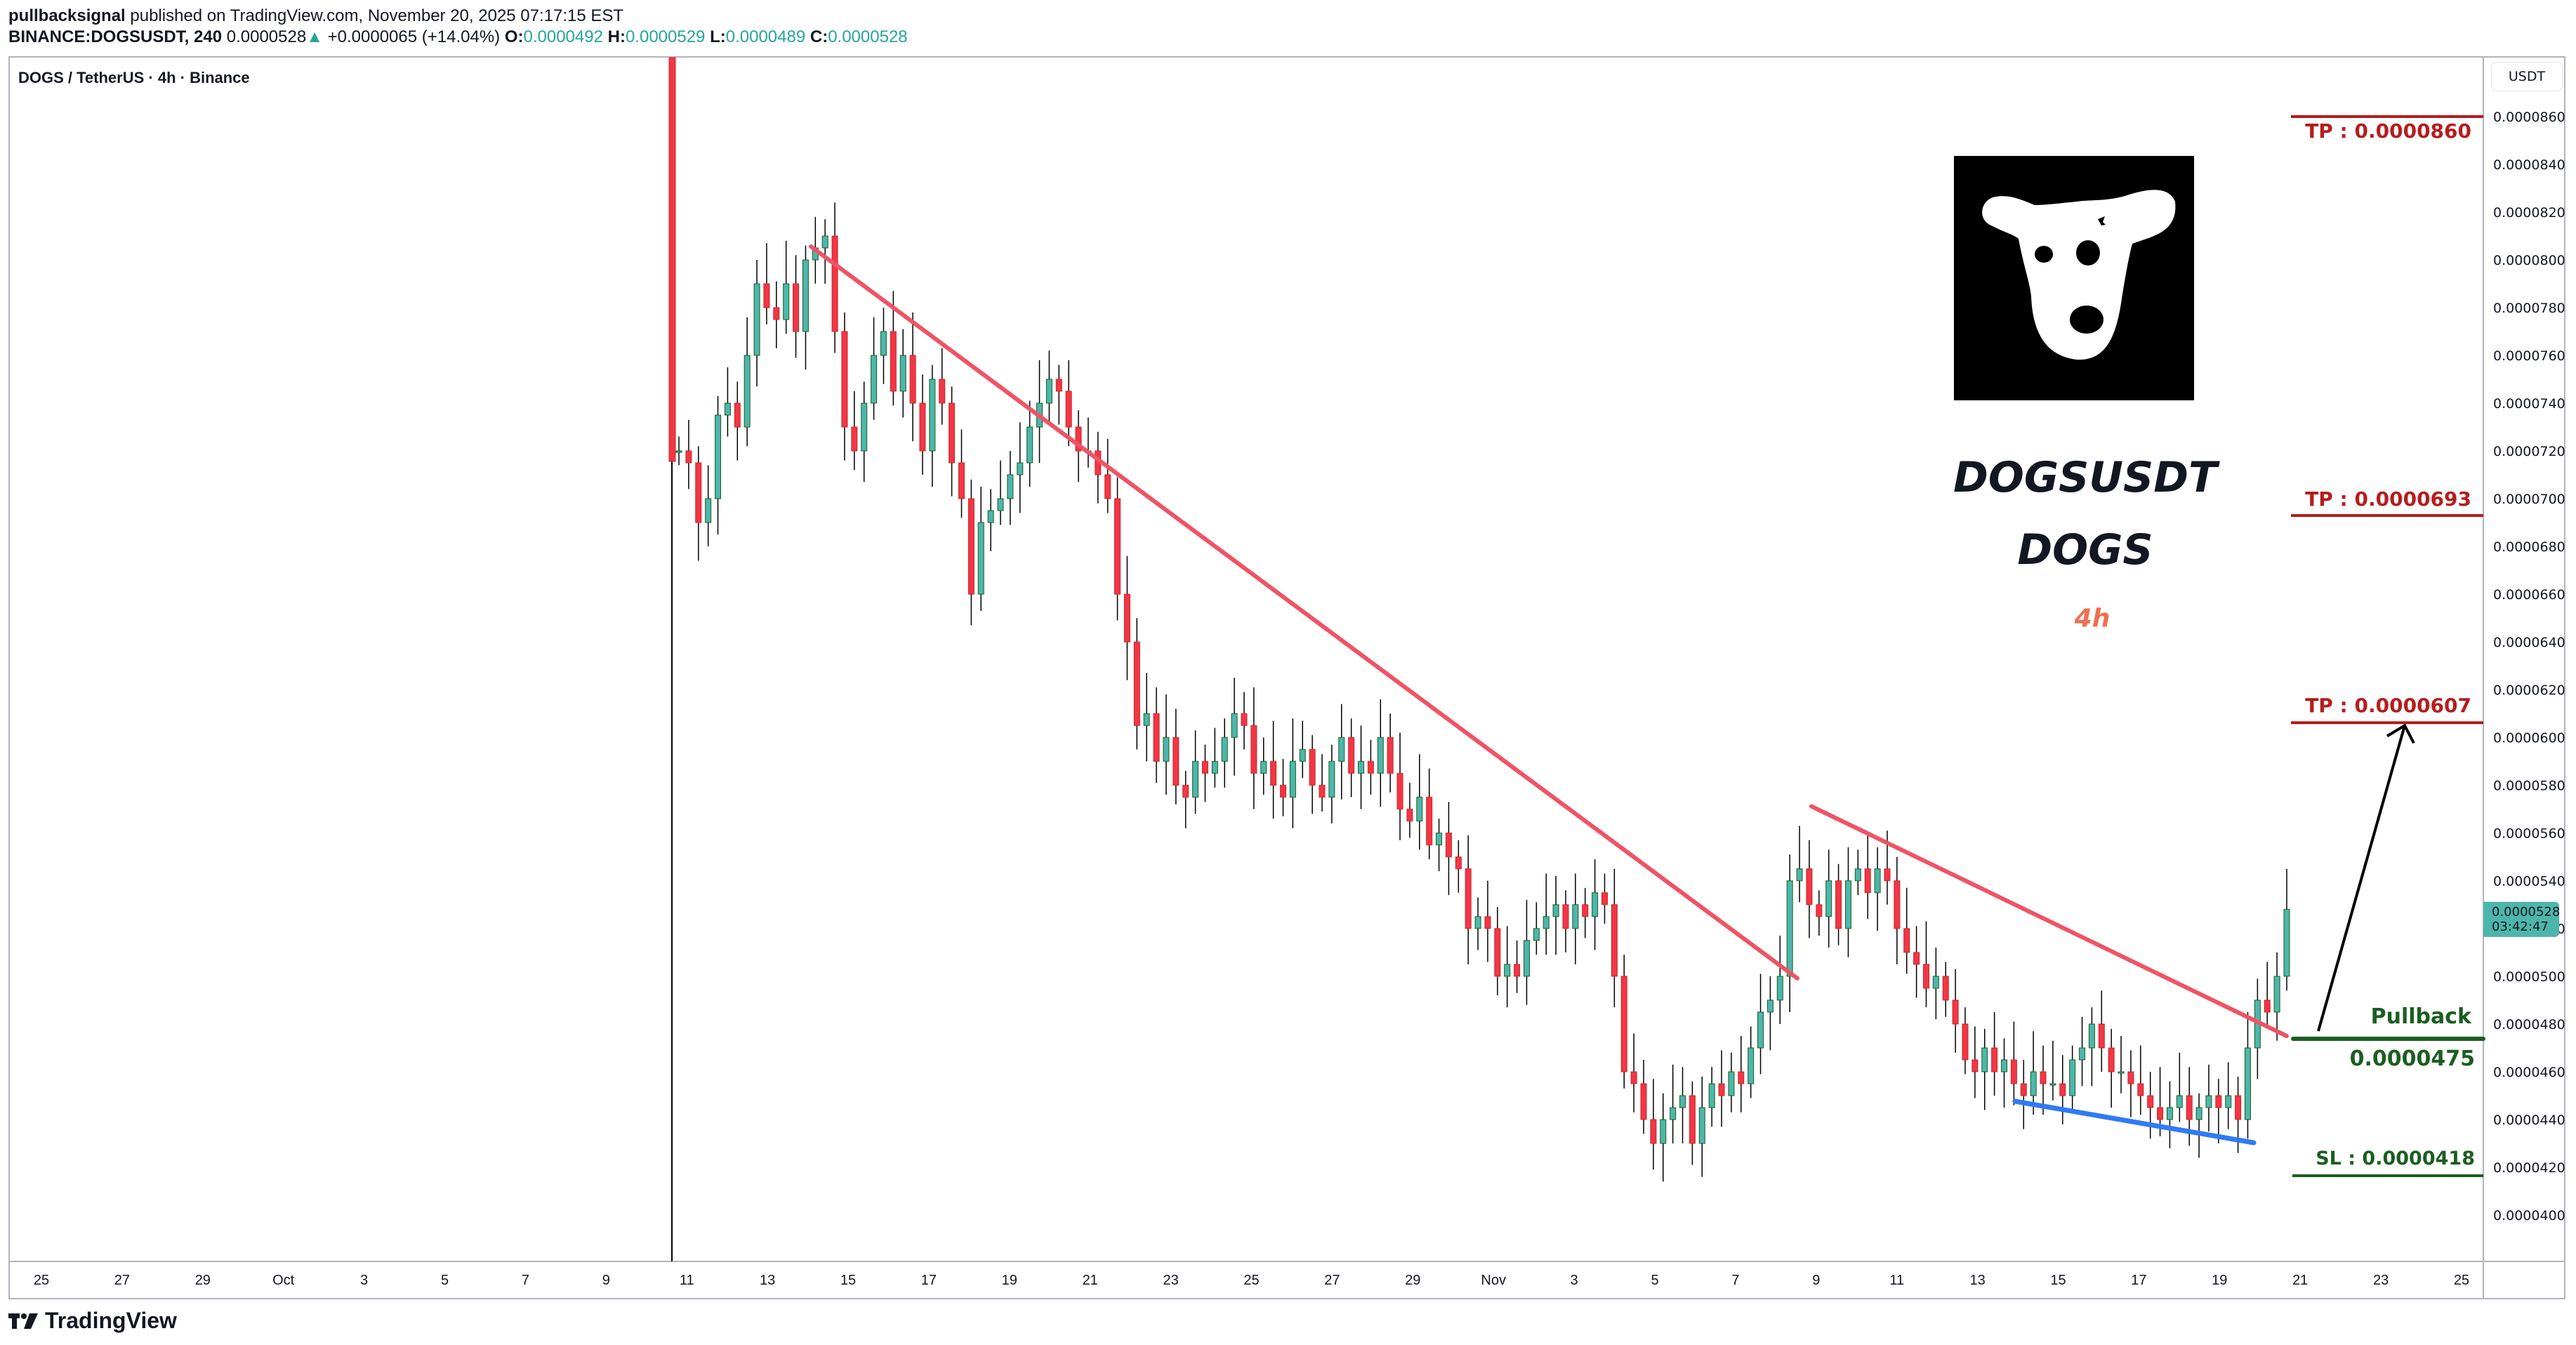  Describe the element at coordinates (665, 36) in the screenshot. I see `high-value: 0.0000529` at that location.